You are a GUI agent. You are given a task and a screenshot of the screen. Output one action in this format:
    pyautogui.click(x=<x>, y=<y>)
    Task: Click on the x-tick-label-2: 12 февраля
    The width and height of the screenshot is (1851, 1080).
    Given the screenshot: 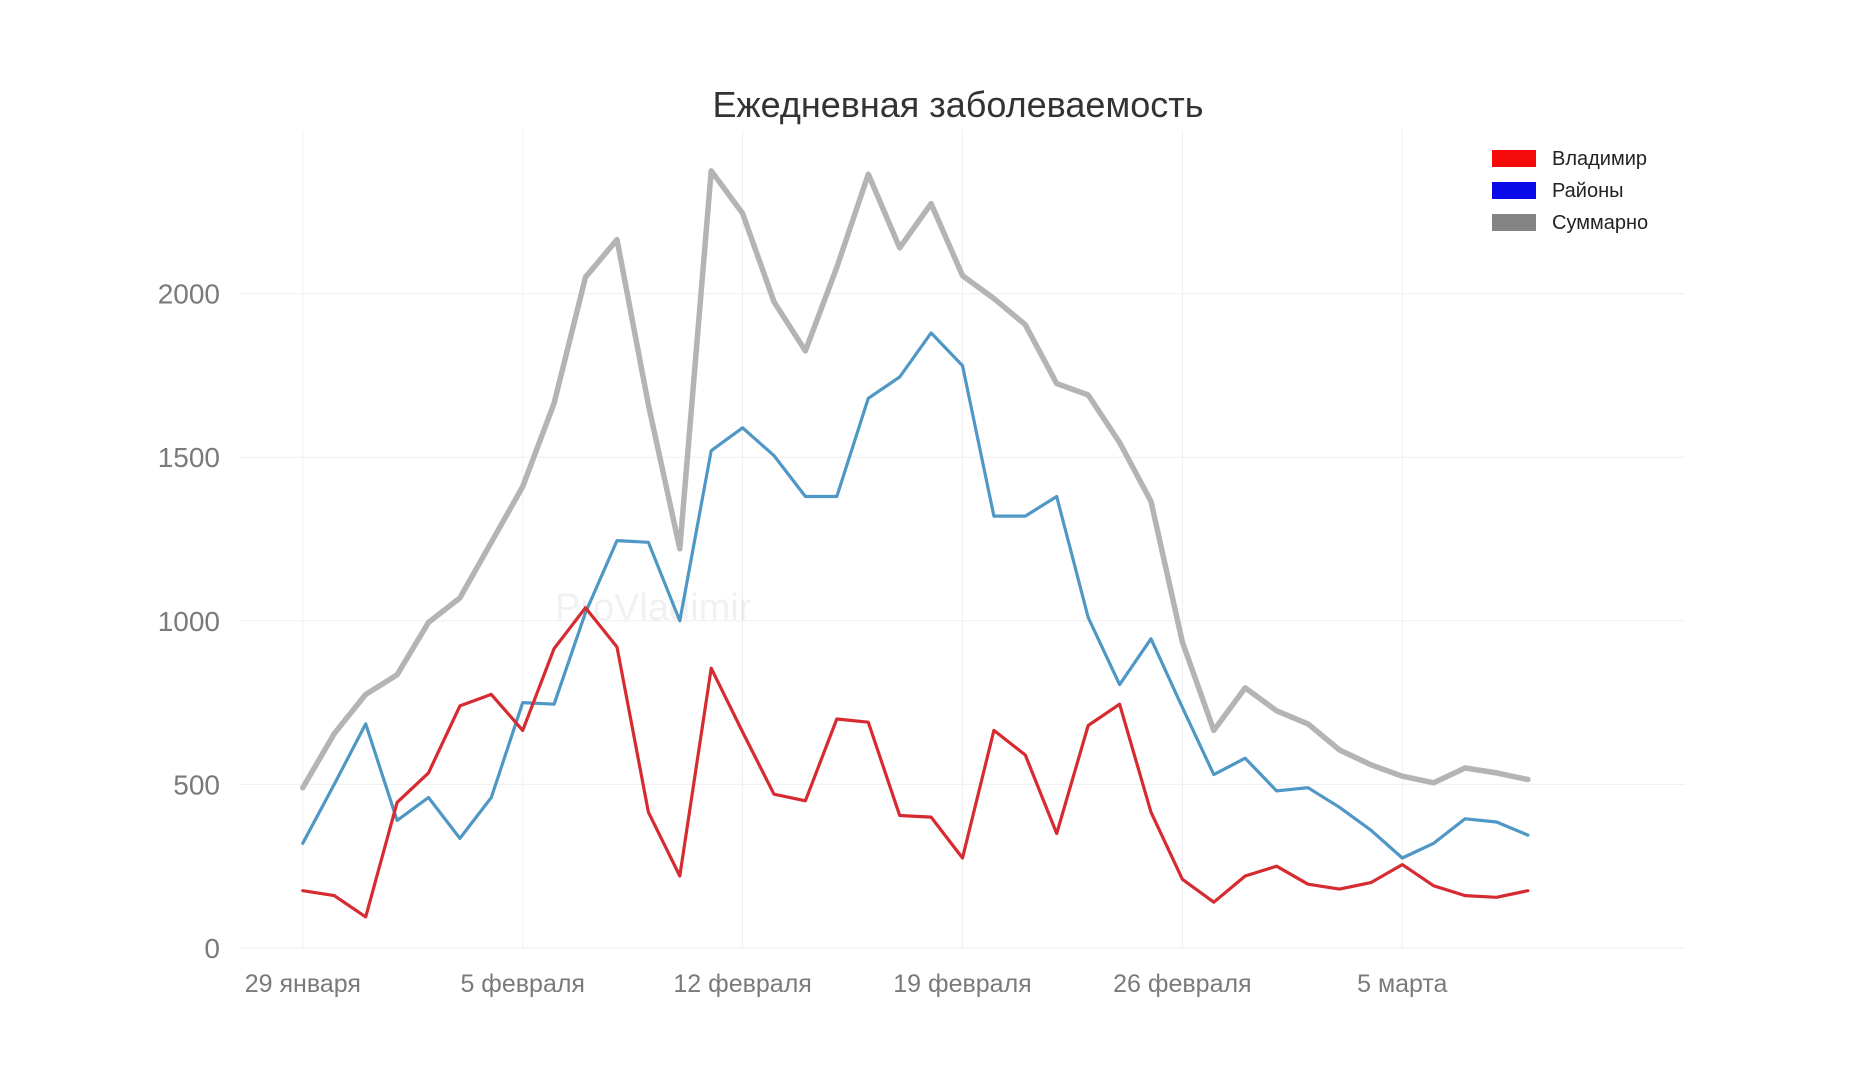 What is the action you would take?
    pyautogui.click(x=742, y=984)
    